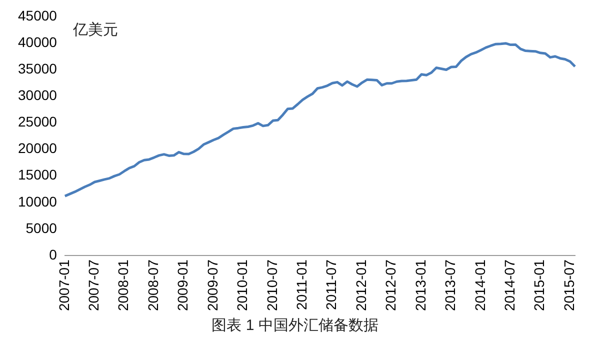  What do you see at coordinates (539, 285) in the screenshot?
I see `x-tick-label: 2015-01` at bounding box center [539, 285].